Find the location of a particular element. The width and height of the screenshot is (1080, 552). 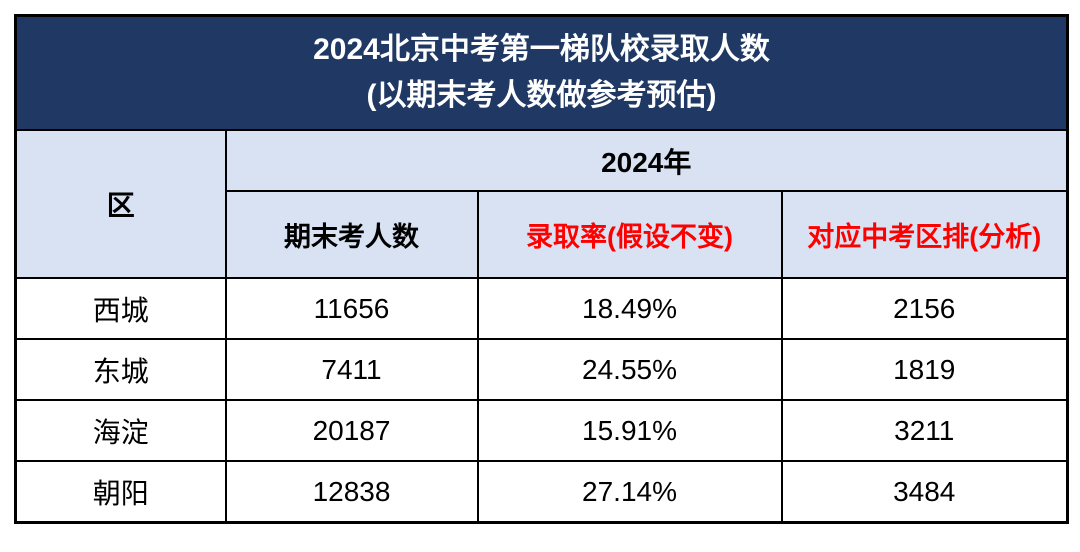

district-name: 朝阳 is located at coordinates (120, 492).